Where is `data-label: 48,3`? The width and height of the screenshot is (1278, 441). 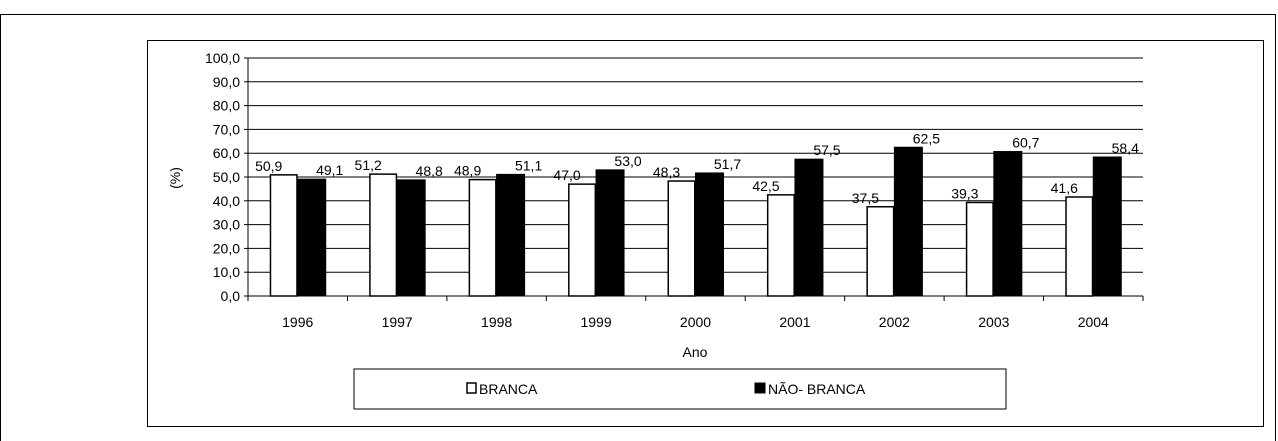 data-label: 48,3 is located at coordinates (666, 172).